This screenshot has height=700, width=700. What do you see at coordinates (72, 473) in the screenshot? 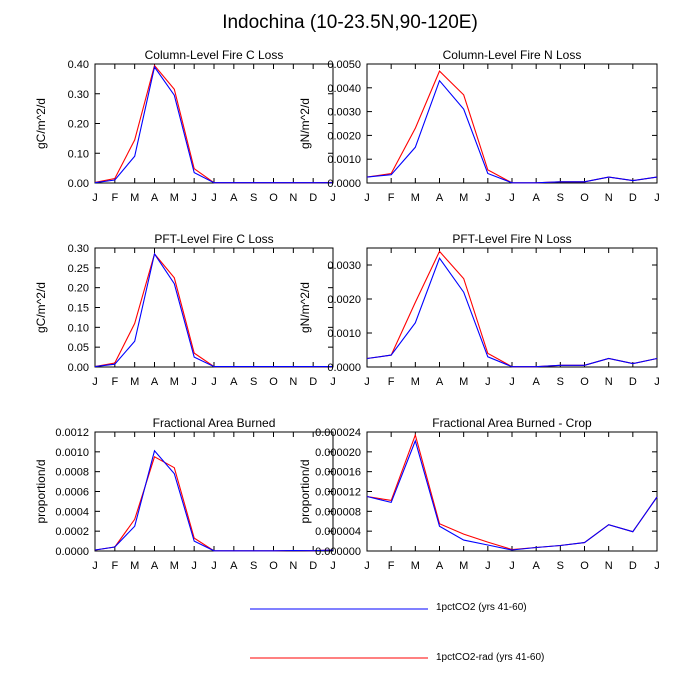
I see `panel-5-ytick-label: 0.0008` at bounding box center [72, 473].